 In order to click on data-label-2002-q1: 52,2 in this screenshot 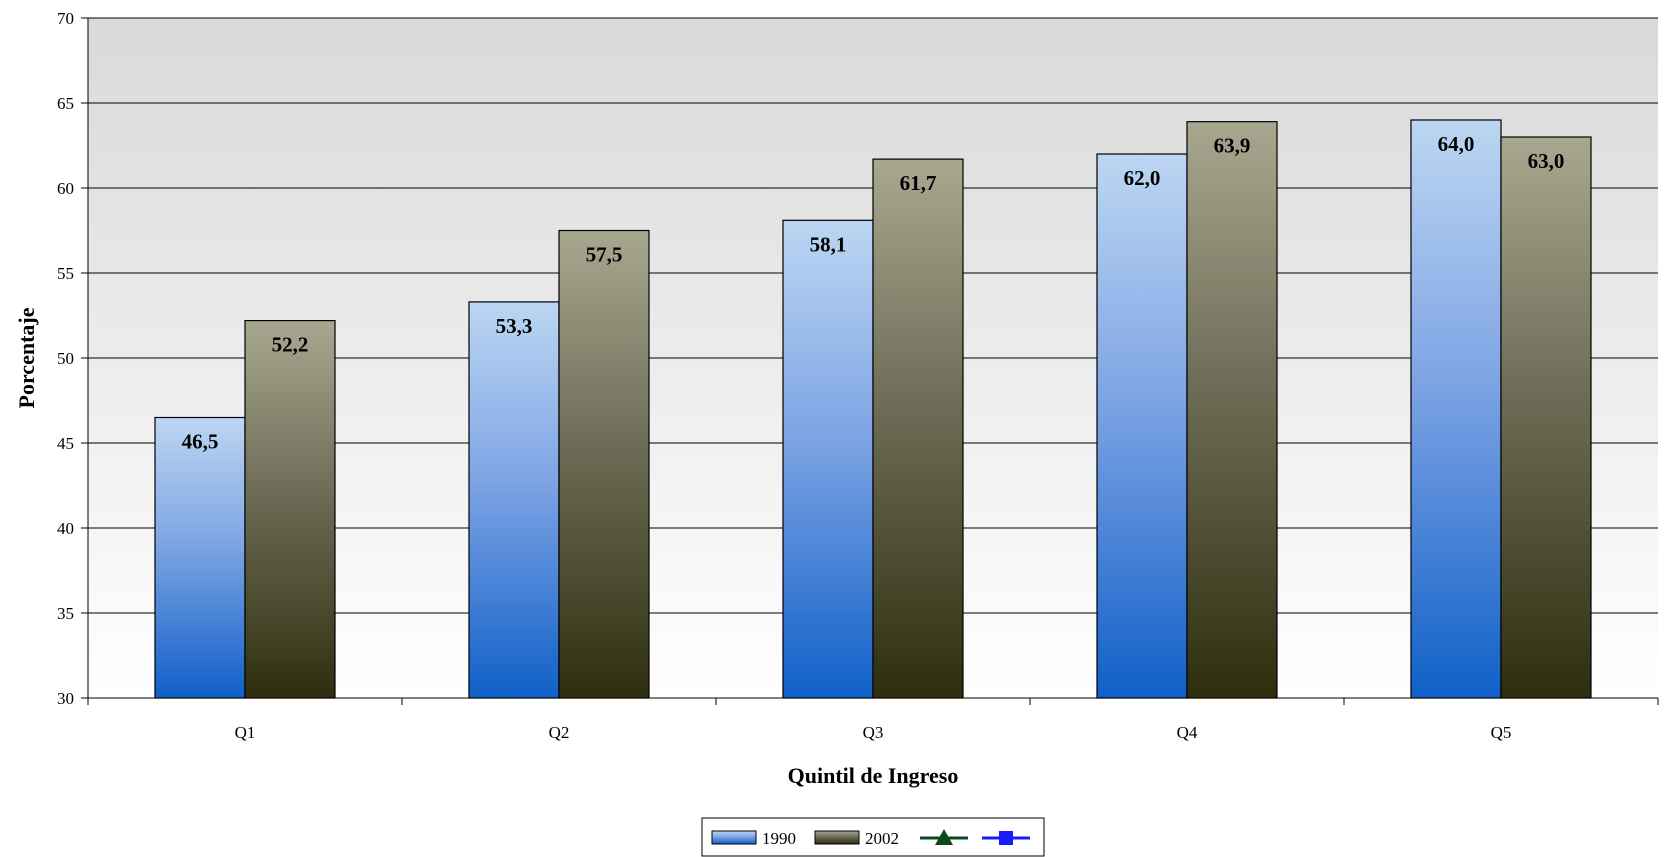, I will do `click(290, 345)`.